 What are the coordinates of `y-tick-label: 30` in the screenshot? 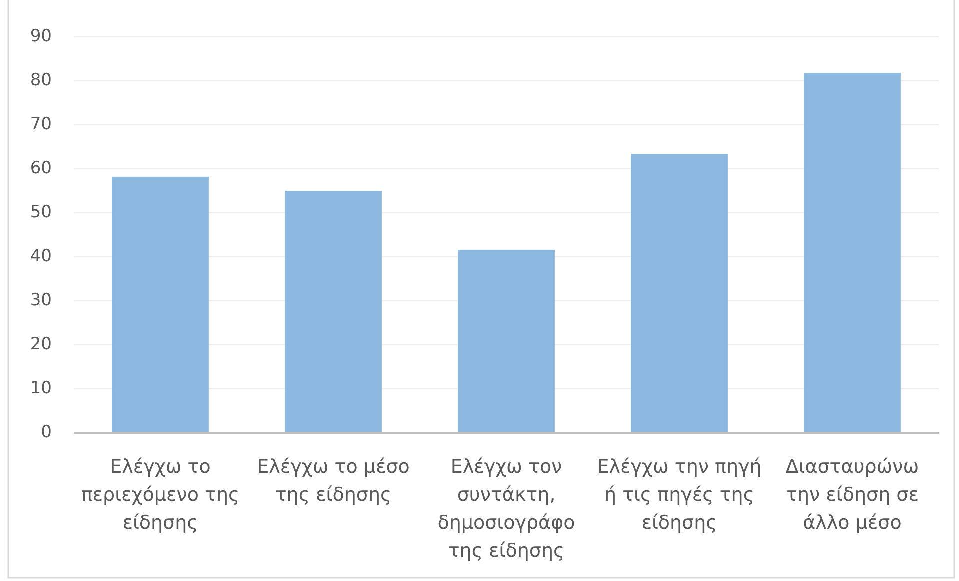 It's located at (41, 300).